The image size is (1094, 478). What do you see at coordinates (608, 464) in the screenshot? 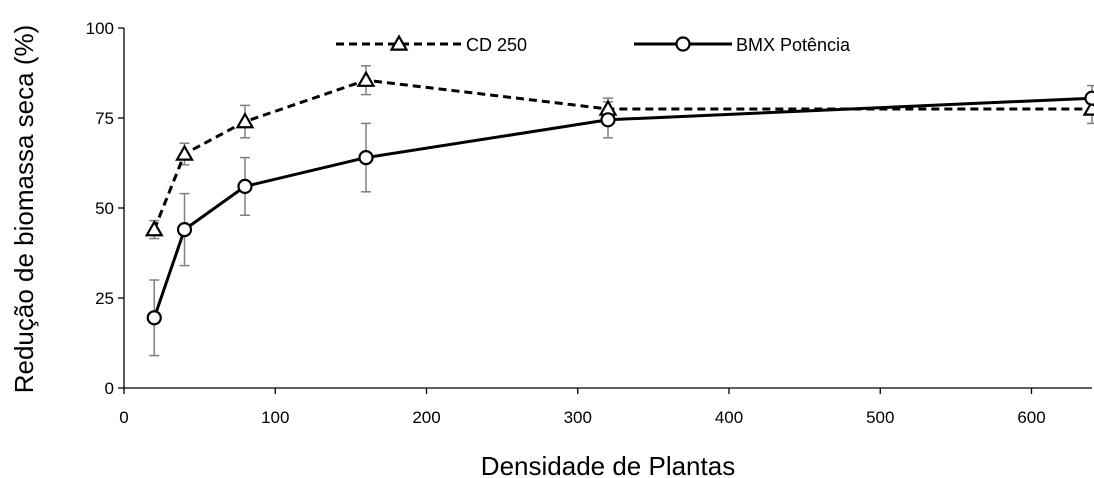
I see `x-axis-title: Densidade de Plantas` at bounding box center [608, 464].